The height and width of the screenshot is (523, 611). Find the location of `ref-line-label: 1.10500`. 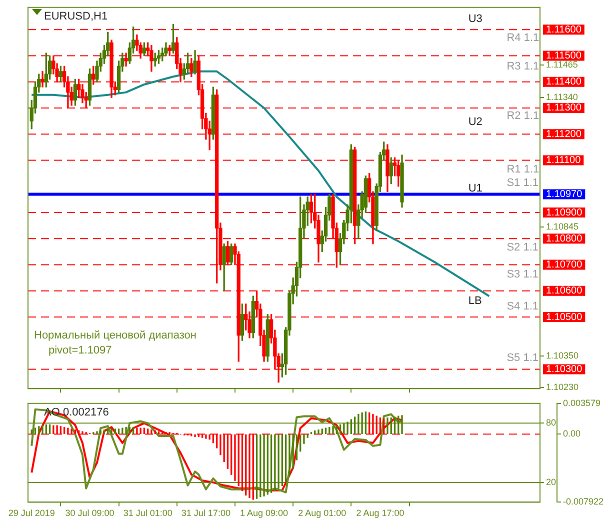

ref-line-label: 1.10500 is located at coordinates (564, 317).